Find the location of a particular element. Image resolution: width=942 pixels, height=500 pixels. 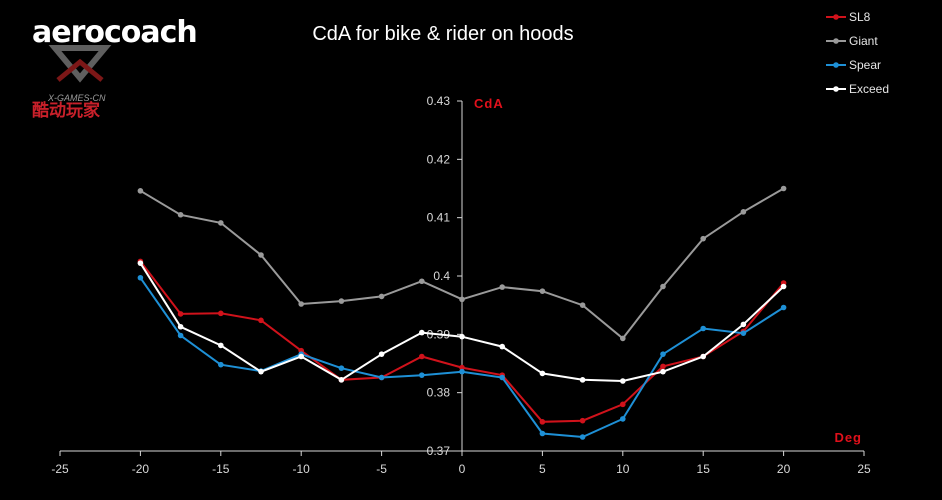

watermark-icon is located at coordinates (80, 64).